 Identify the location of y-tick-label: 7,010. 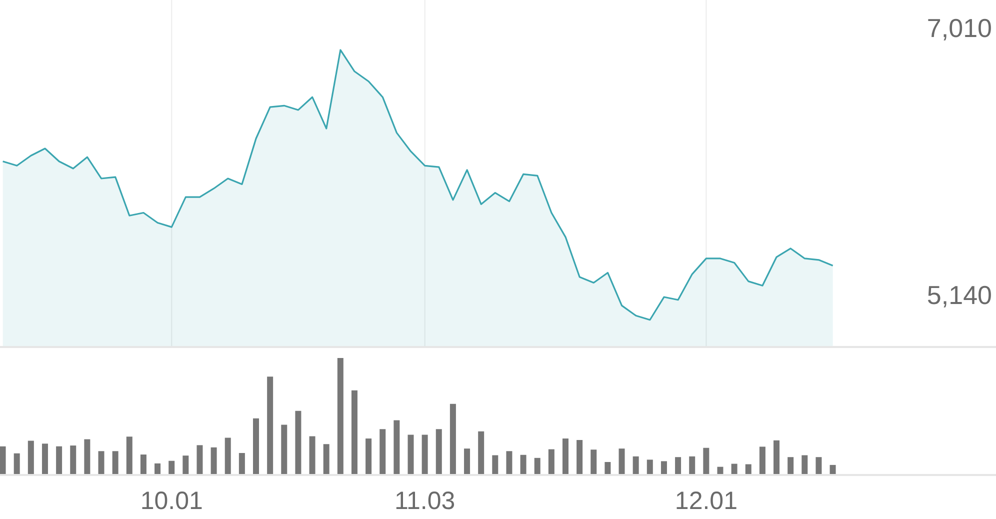
(959, 27).